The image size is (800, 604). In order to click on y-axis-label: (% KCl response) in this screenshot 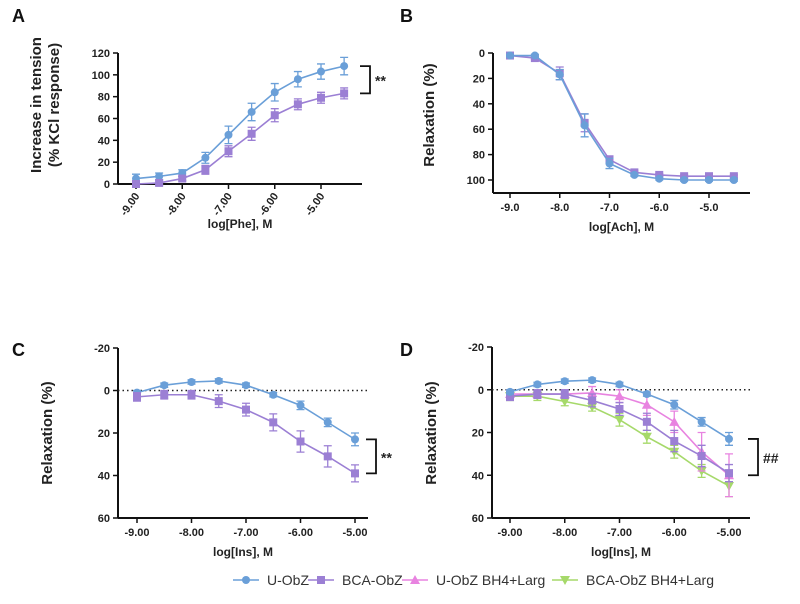, I will do `click(54, 105)`.